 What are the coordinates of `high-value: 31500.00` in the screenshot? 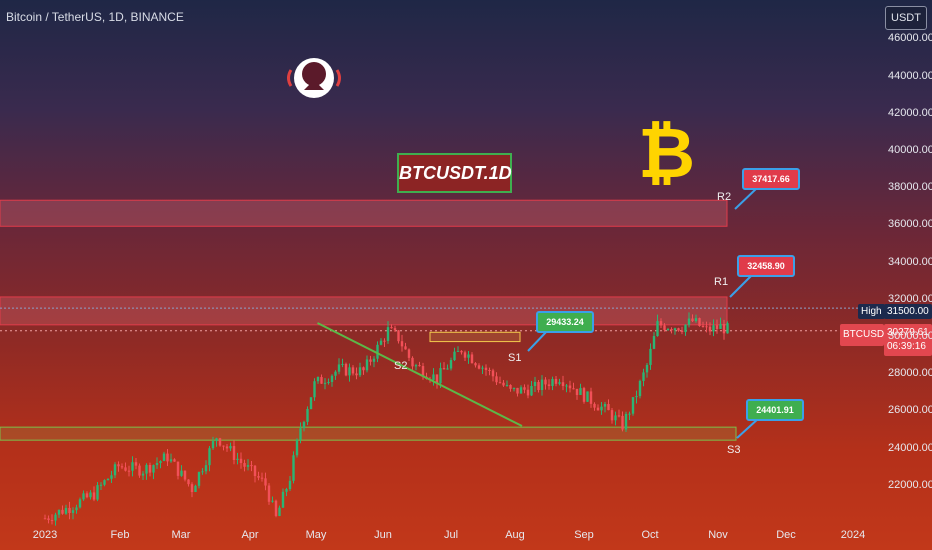 It's located at (908, 311).